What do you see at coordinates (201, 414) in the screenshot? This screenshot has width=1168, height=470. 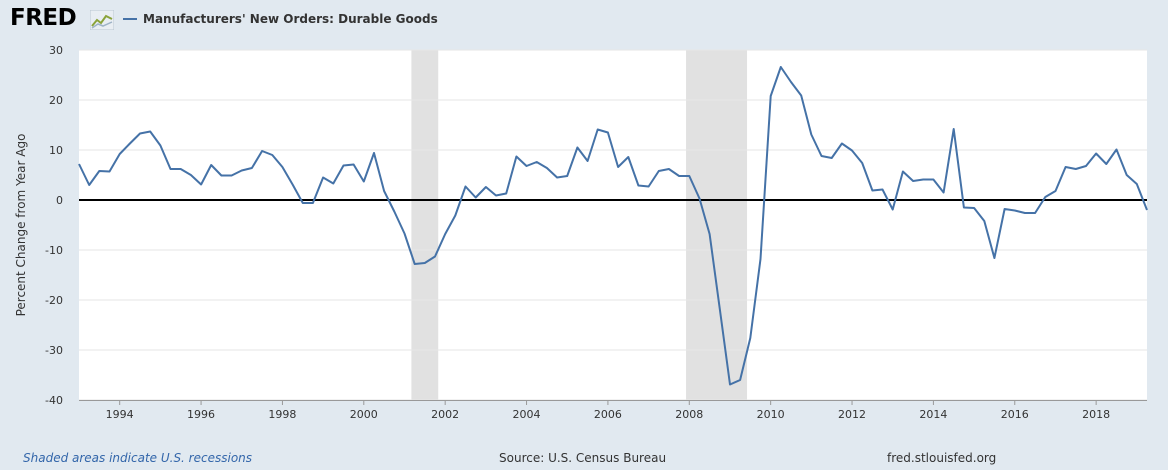 I see `x-tick-label: 1996` at bounding box center [201, 414].